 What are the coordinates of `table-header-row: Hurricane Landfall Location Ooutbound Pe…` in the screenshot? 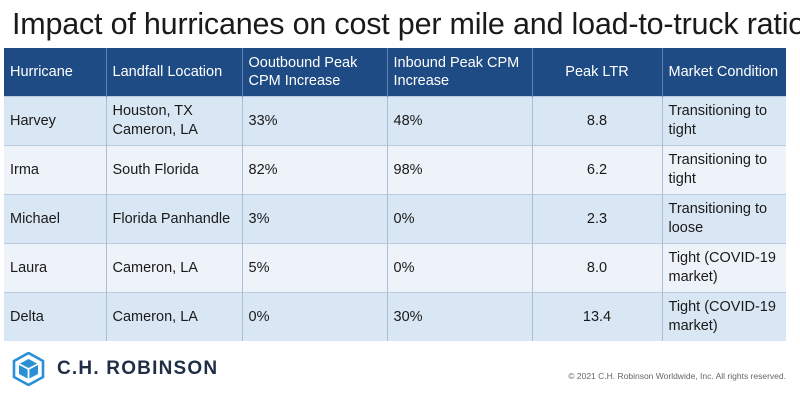 It's located at (395, 72).